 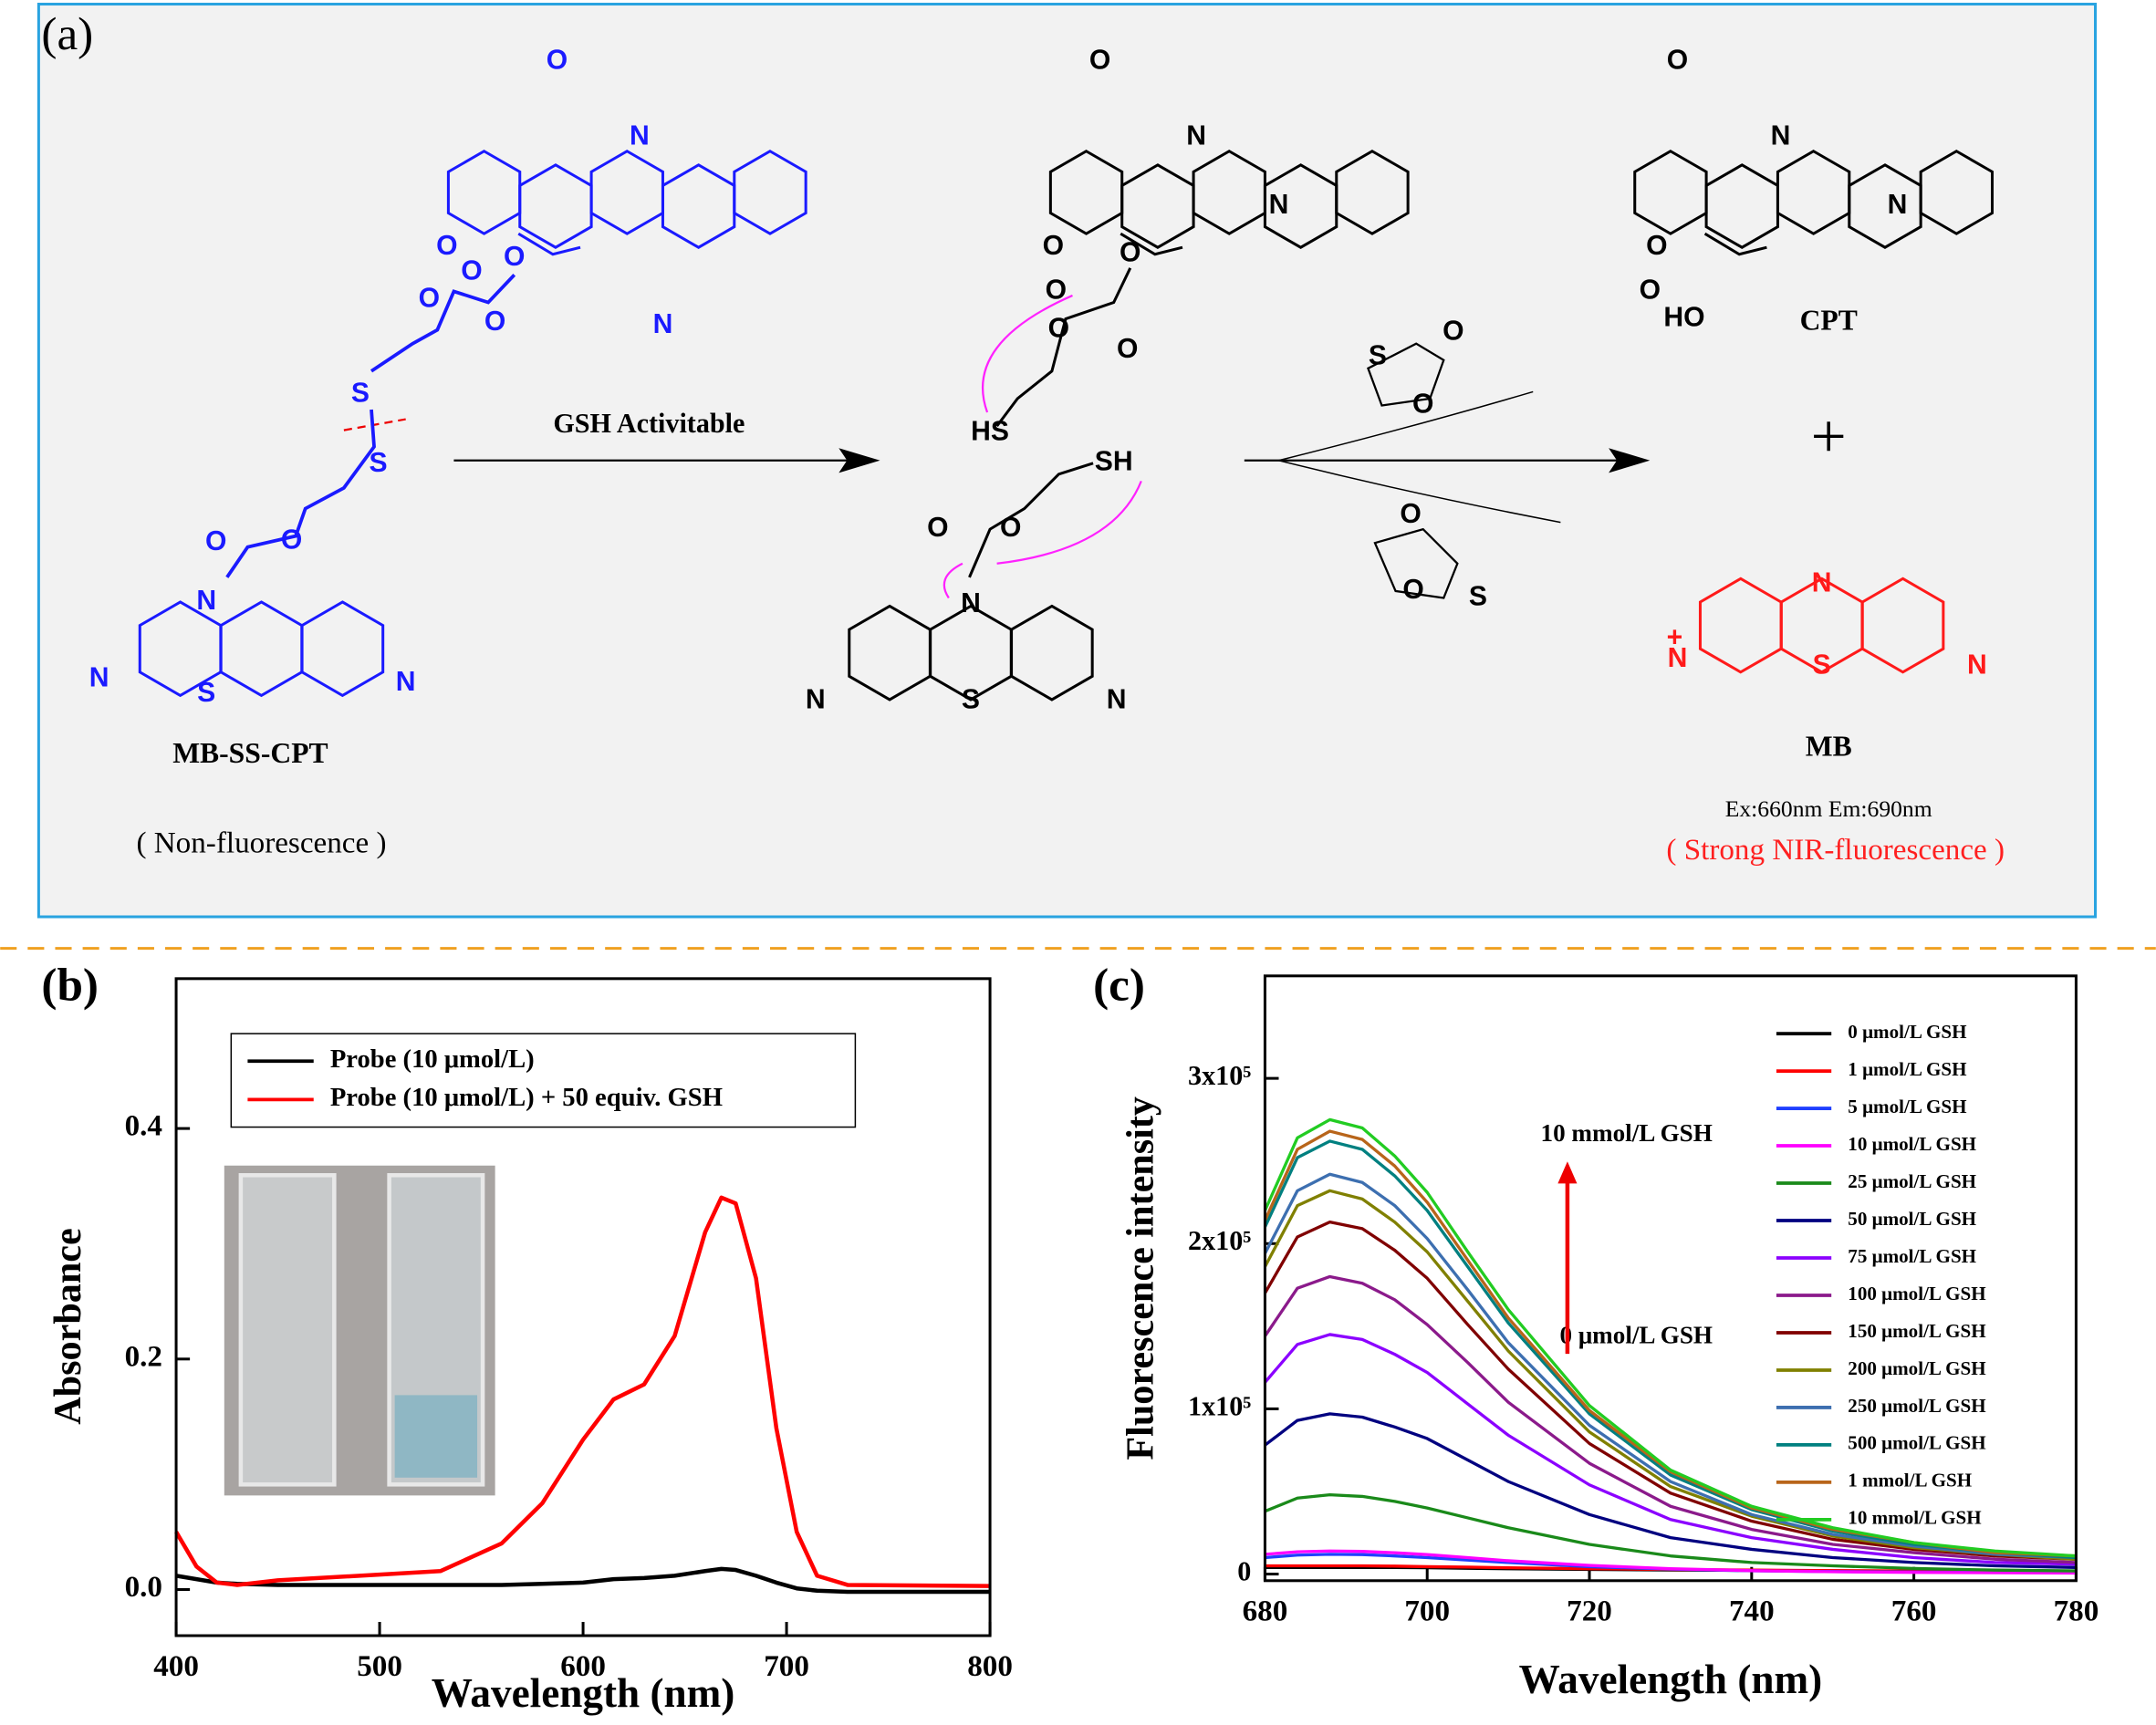 I want to click on ethyl, so click(x=1735, y=244).